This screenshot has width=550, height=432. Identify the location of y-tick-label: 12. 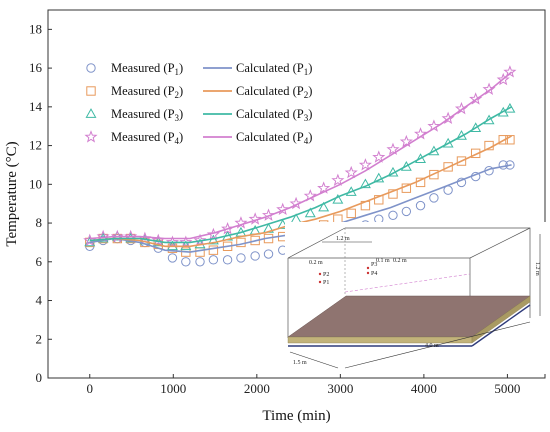
(35, 145).